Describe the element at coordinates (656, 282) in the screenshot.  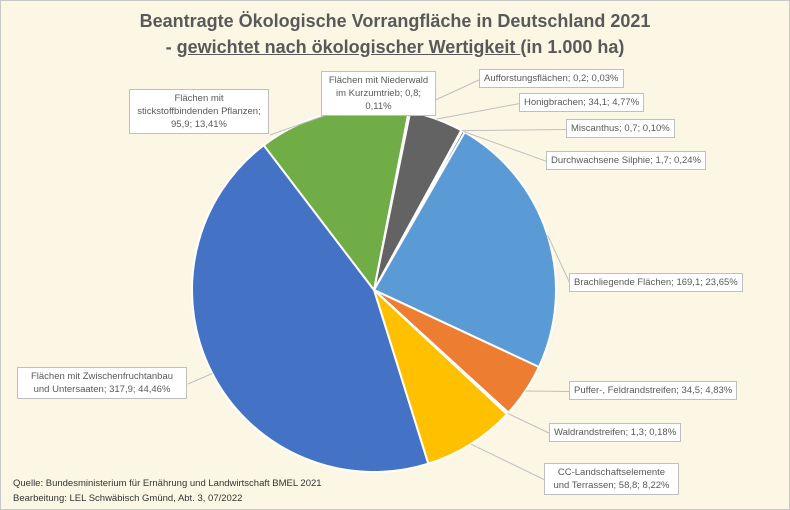
I see `data-label-5: Brachliegende Flächen; 169,1; 23,65%` at that location.